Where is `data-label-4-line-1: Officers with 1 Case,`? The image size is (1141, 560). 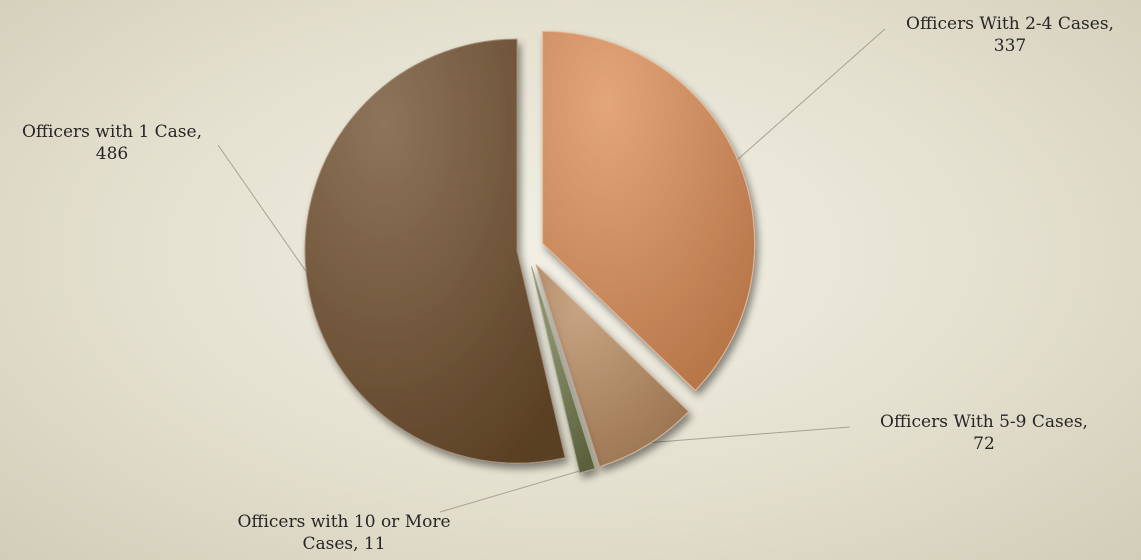 data-label-4-line-1: Officers with 1 Case, is located at coordinates (112, 132).